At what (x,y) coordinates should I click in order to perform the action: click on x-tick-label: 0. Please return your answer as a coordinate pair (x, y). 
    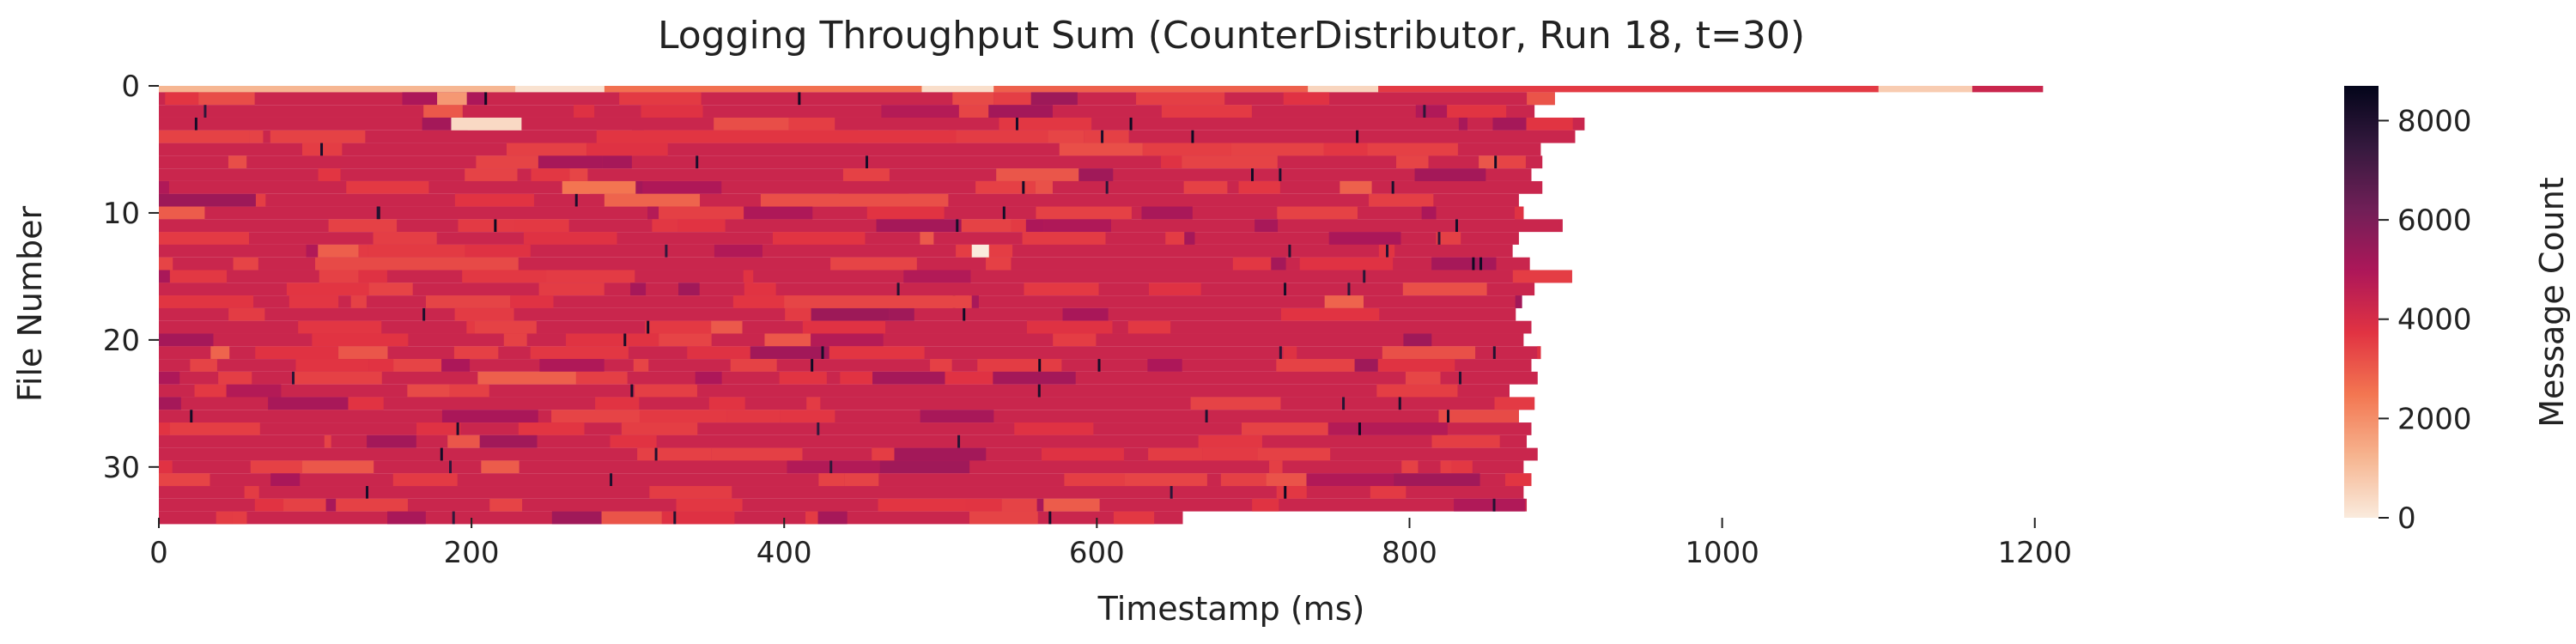
    Looking at the image, I should click on (159, 553).